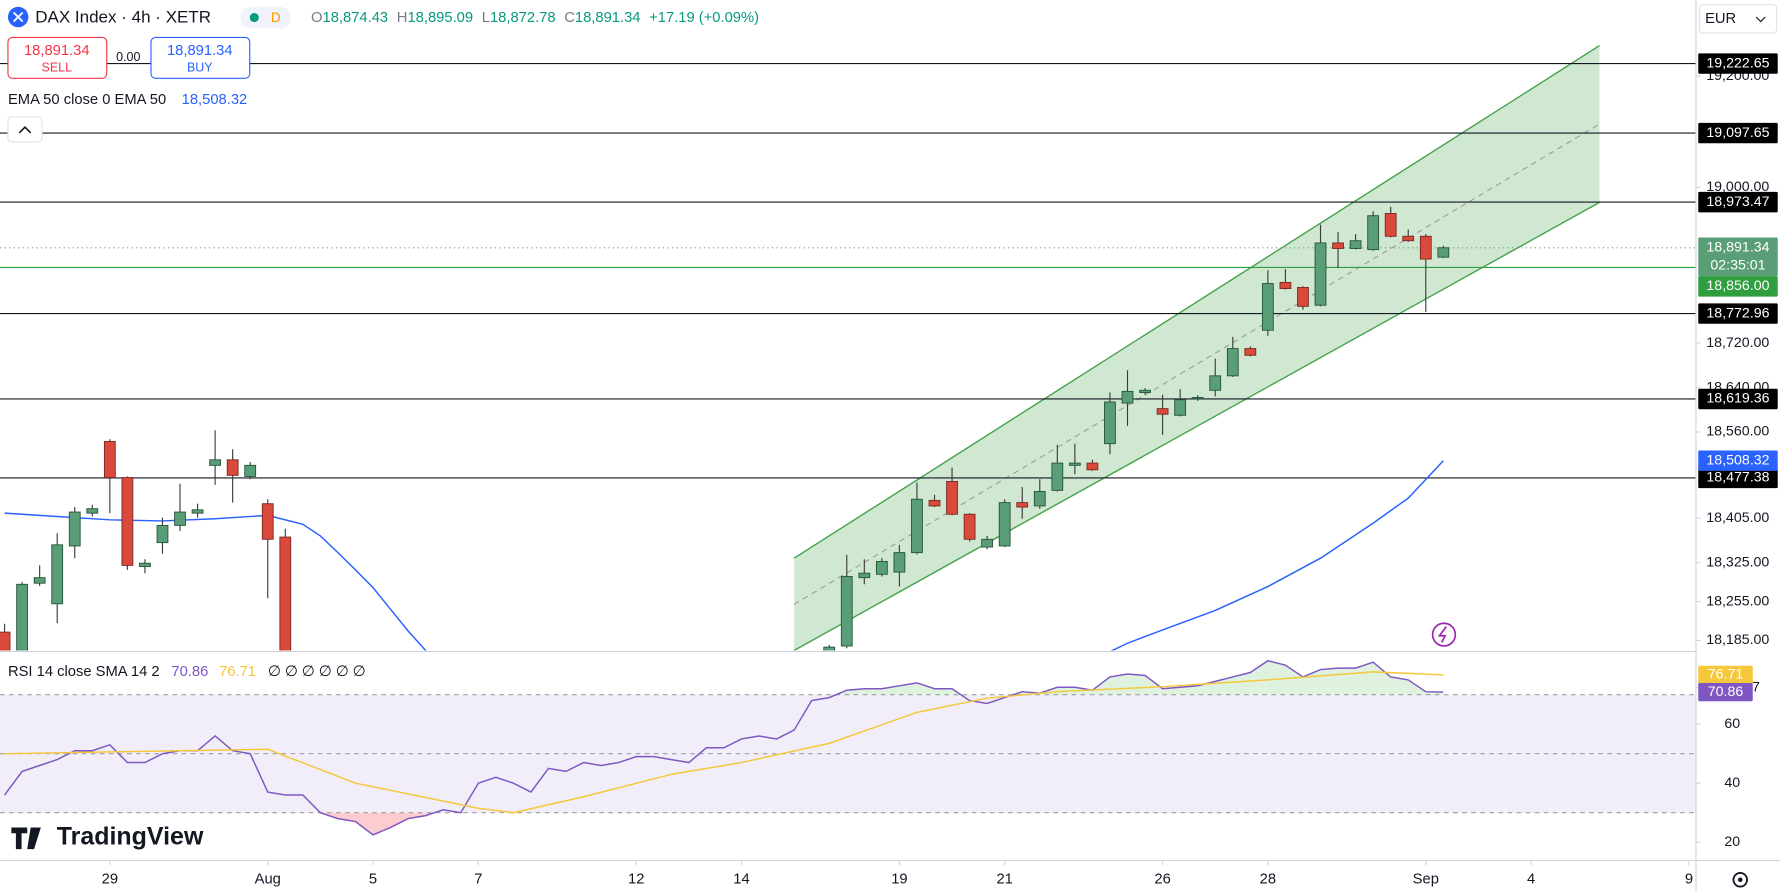 The width and height of the screenshot is (1780, 892). I want to click on x-tick-label: 21, so click(1004, 880).